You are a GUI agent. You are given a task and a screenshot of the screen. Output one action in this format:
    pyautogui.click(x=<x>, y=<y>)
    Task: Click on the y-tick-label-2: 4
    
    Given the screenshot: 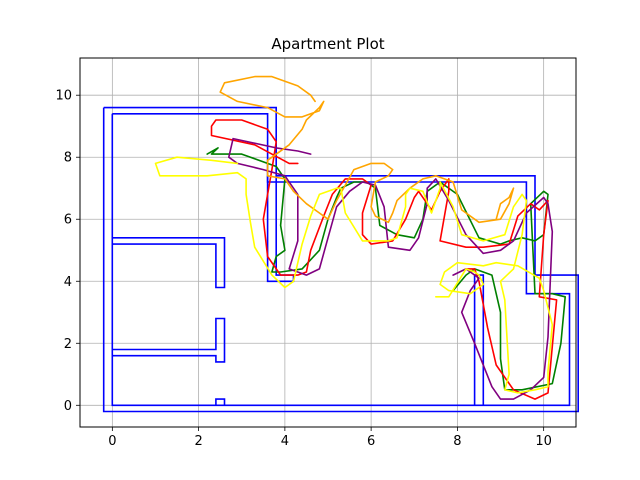 What is the action you would take?
    pyautogui.click(x=68, y=282)
    